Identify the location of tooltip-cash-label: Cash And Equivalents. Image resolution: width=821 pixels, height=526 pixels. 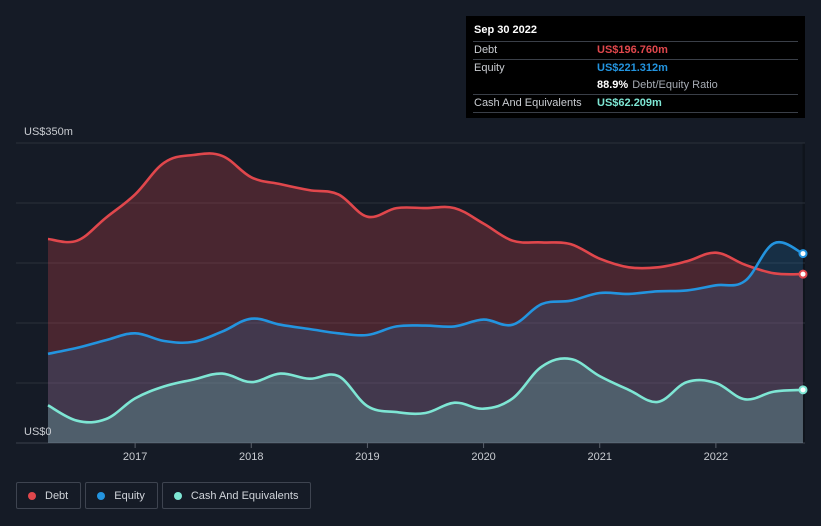
(528, 103).